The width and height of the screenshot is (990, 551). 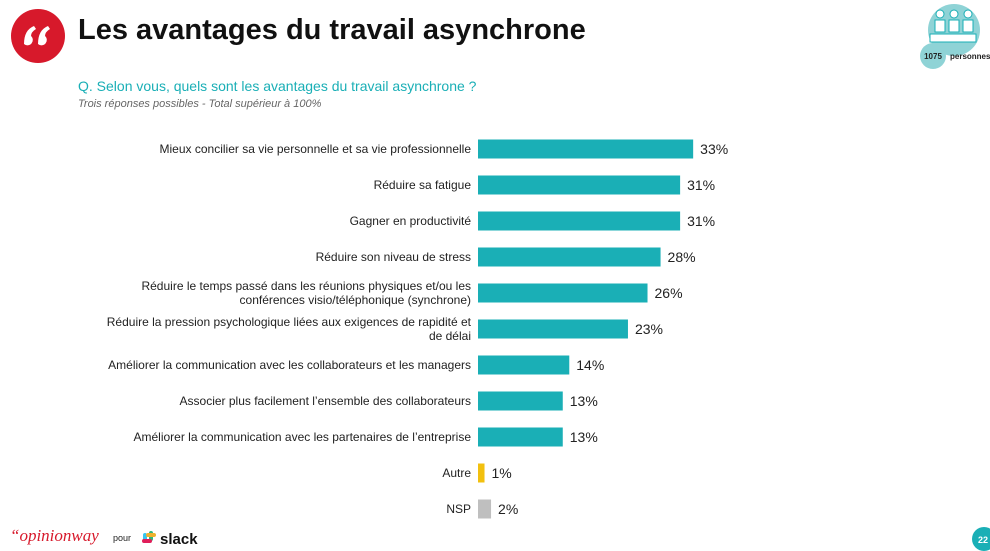 I want to click on category-label: Réduire sa fatigue, so click(x=422, y=185).